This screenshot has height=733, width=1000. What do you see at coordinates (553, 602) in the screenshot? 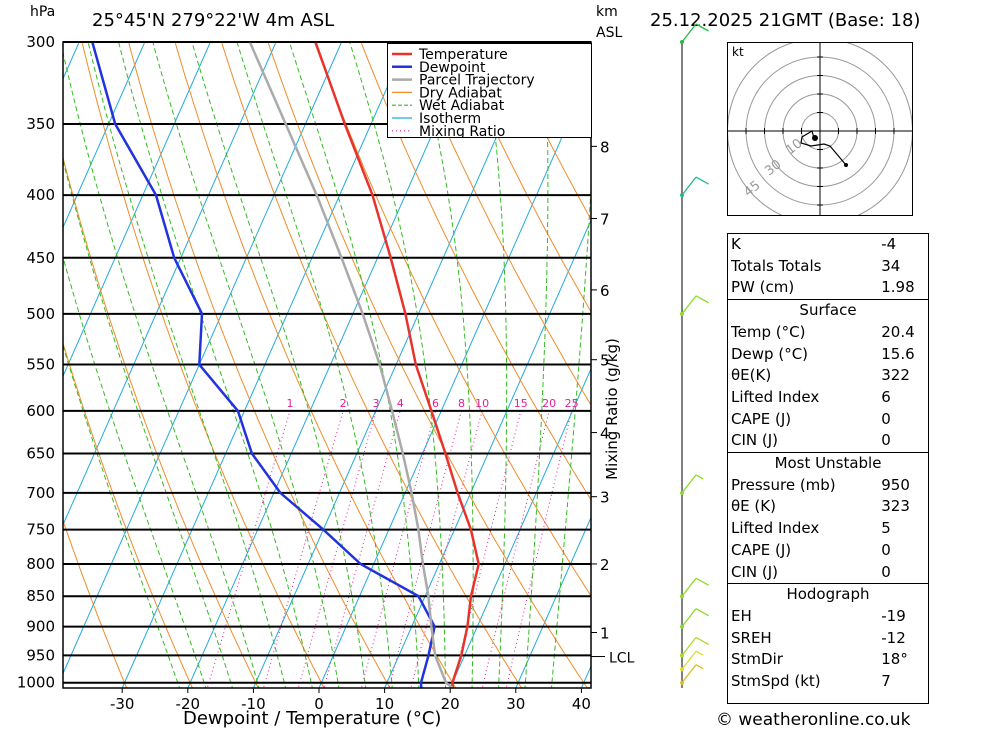
I see `isotherm-line` at bounding box center [553, 602].